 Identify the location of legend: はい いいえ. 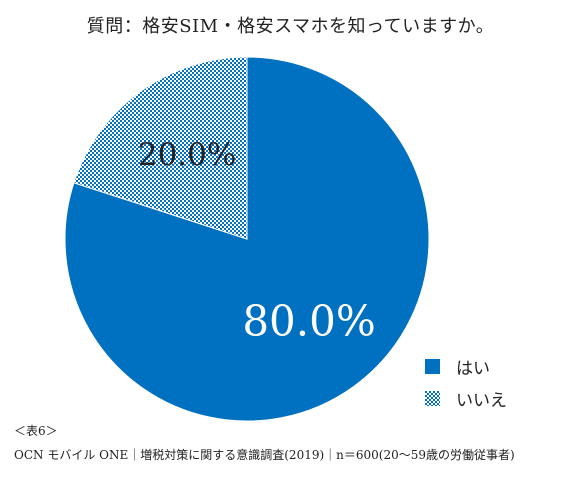
(466, 387).